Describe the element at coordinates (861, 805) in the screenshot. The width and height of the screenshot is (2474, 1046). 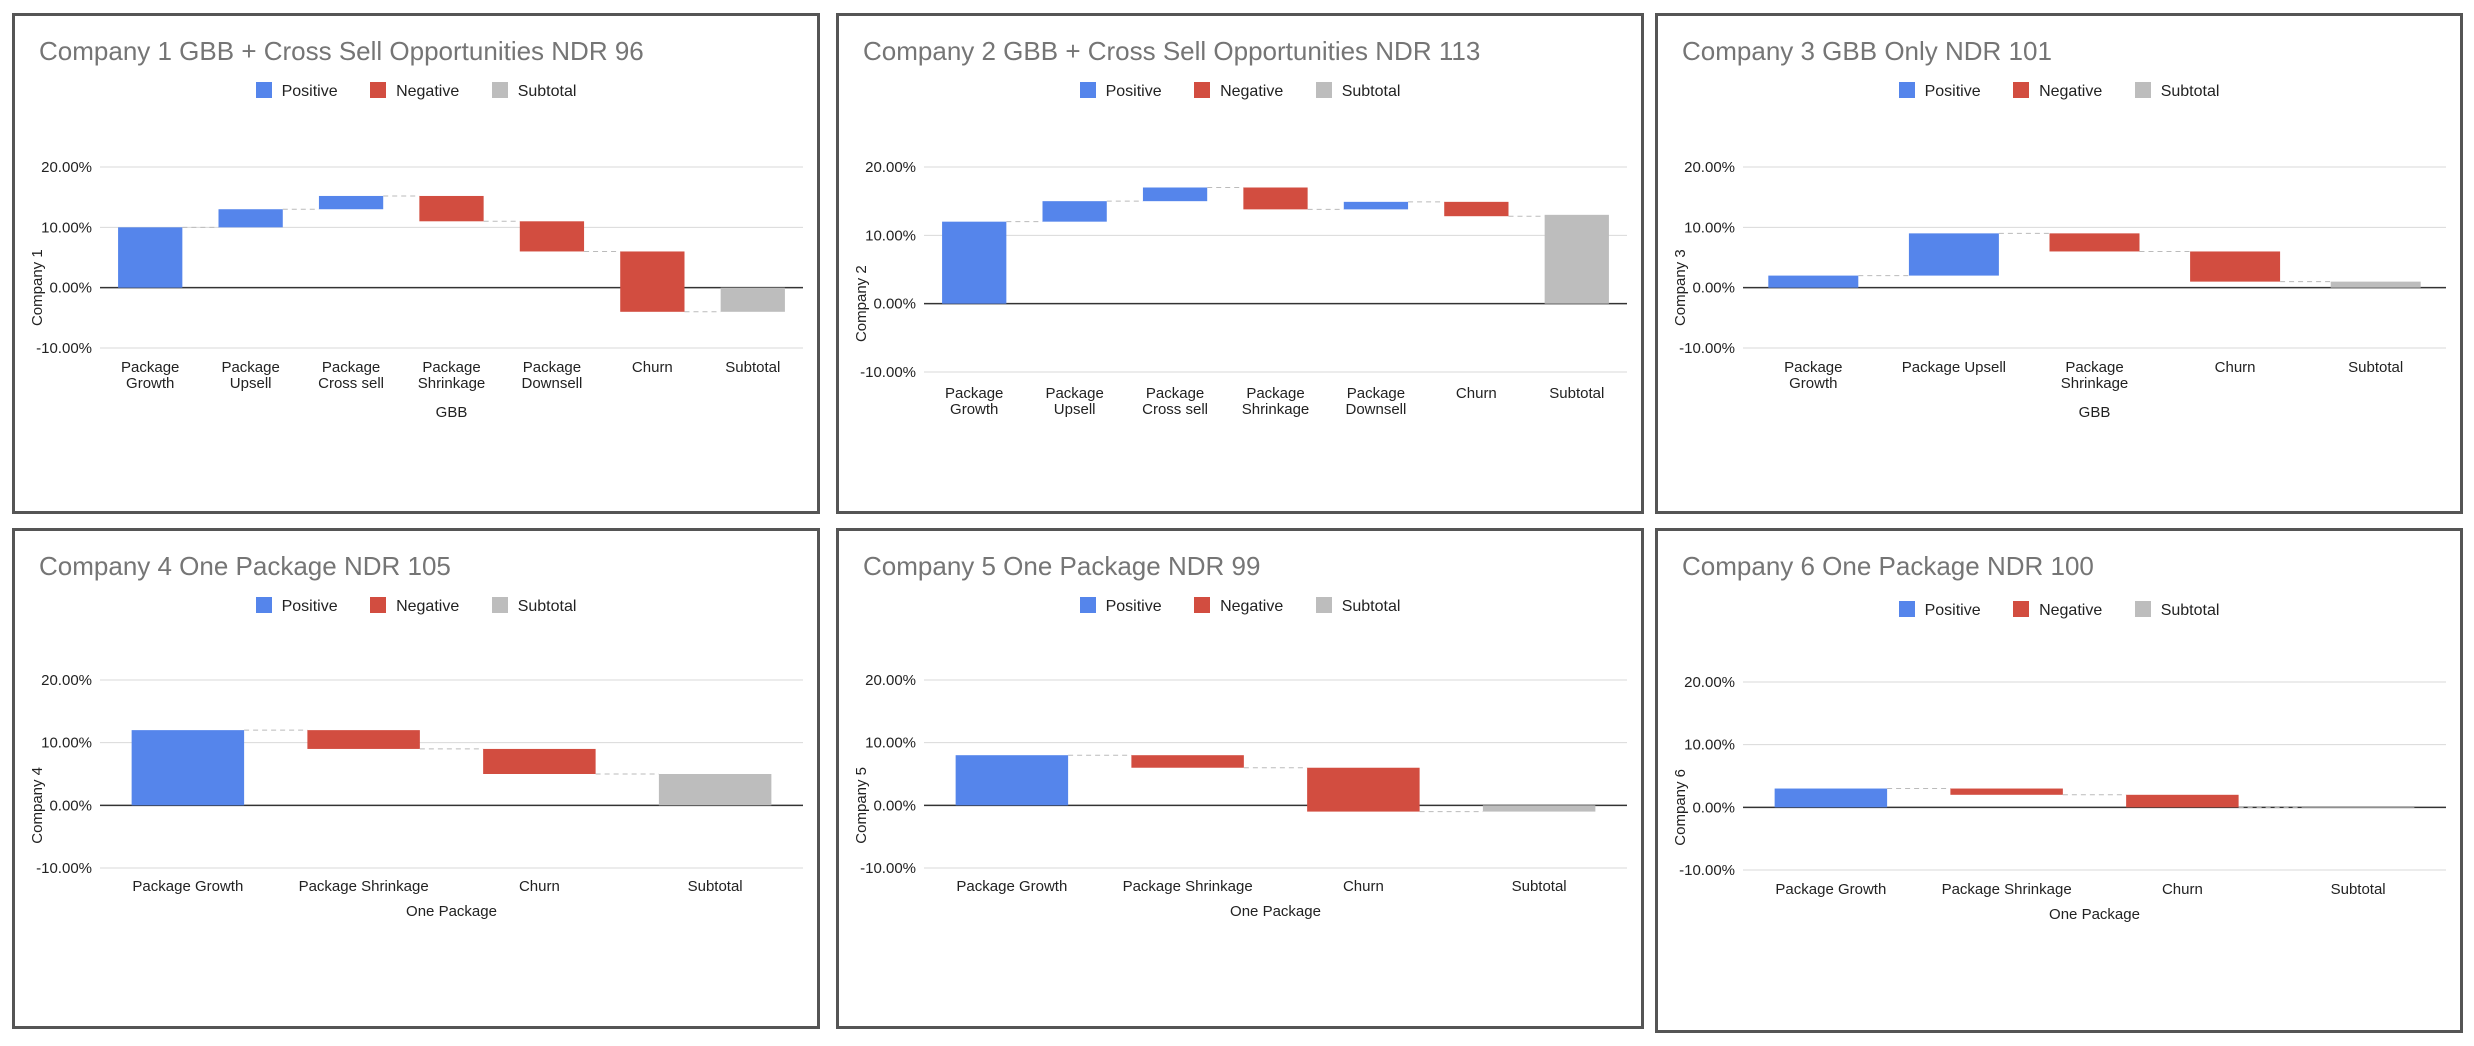
I see `y-axis-label: Company 5` at that location.